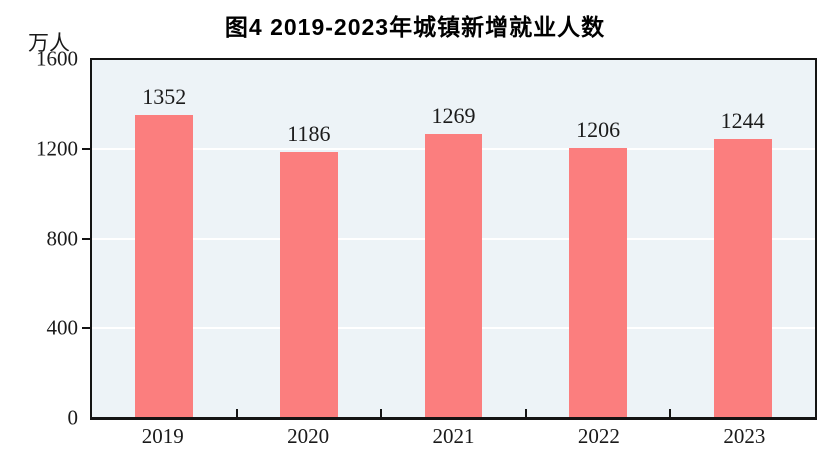 The width and height of the screenshot is (830, 463). What do you see at coordinates (309, 134) in the screenshot?
I see `bar-value-label: 1186` at bounding box center [309, 134].